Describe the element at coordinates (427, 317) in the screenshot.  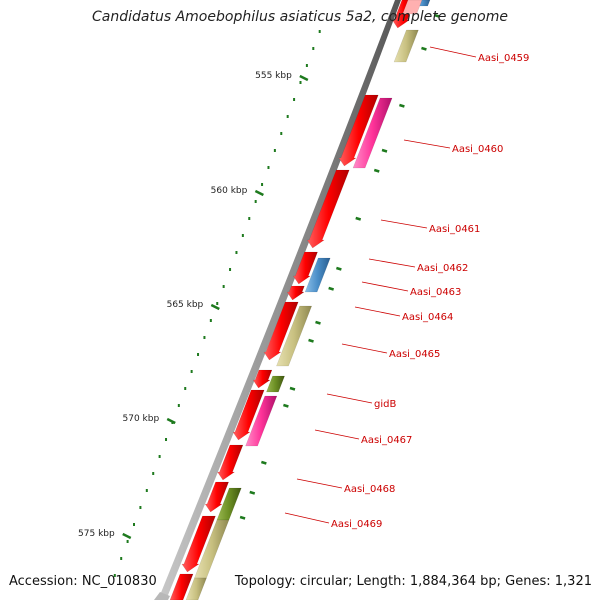
I see `gene-label: Aasi_0464` at that location.